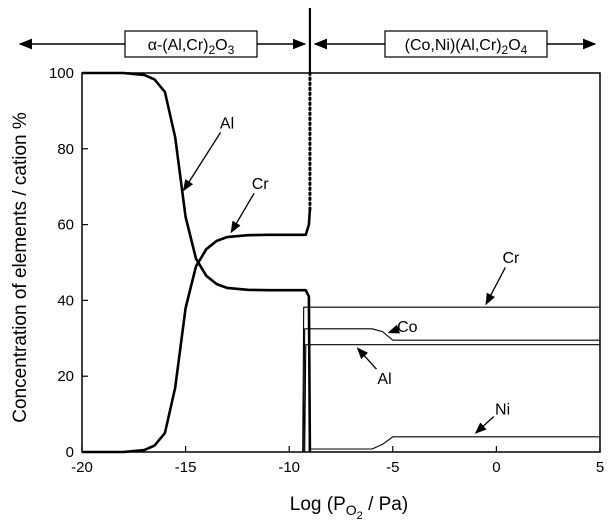 The width and height of the screenshot is (610, 521). What do you see at coordinates (231, 50) in the screenshot?
I see `phase-label-part: 3` at bounding box center [231, 50].